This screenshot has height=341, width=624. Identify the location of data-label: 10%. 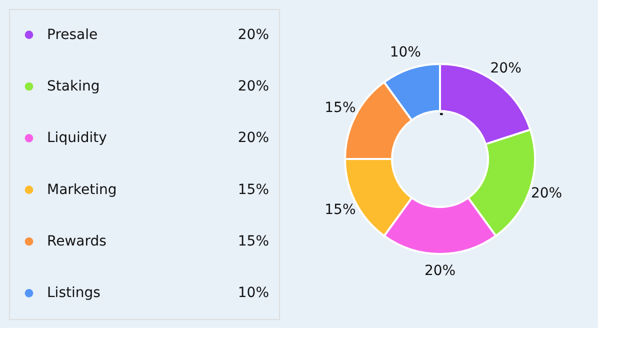
(405, 52).